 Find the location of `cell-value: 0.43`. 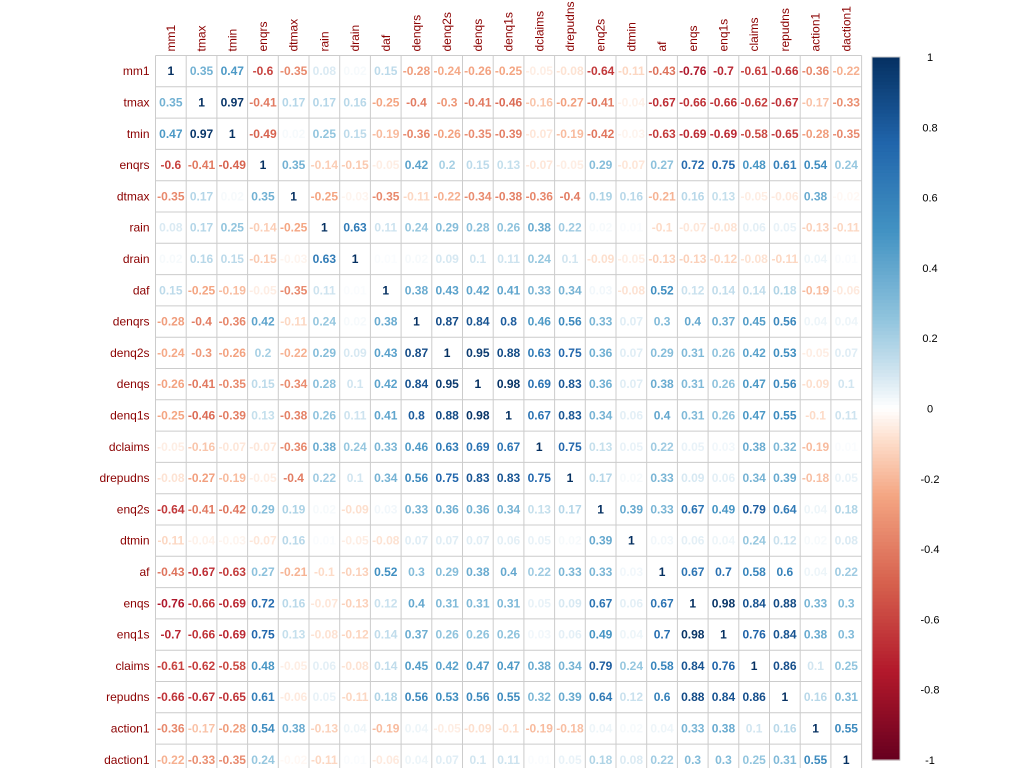

cell-value: 0.43 is located at coordinates (447, 290).